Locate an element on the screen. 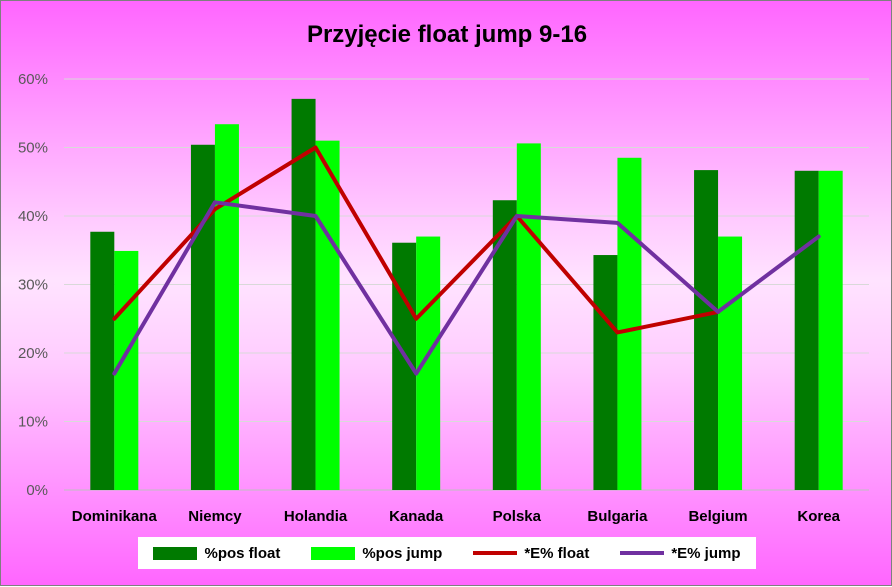  legend-item: *E% float is located at coordinates (531, 553).